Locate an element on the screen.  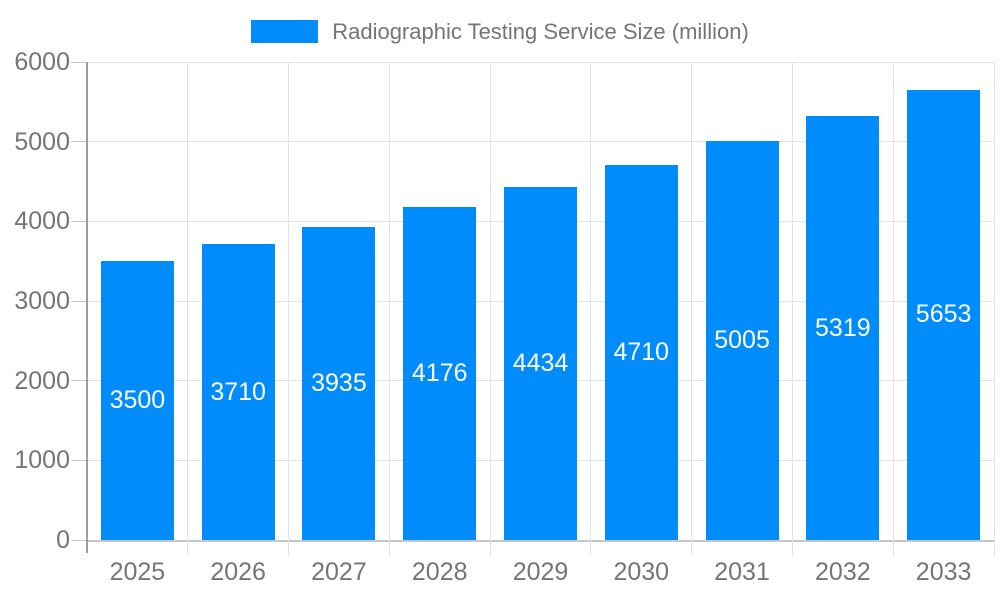
bar-value-label: 4710 is located at coordinates (641, 351).